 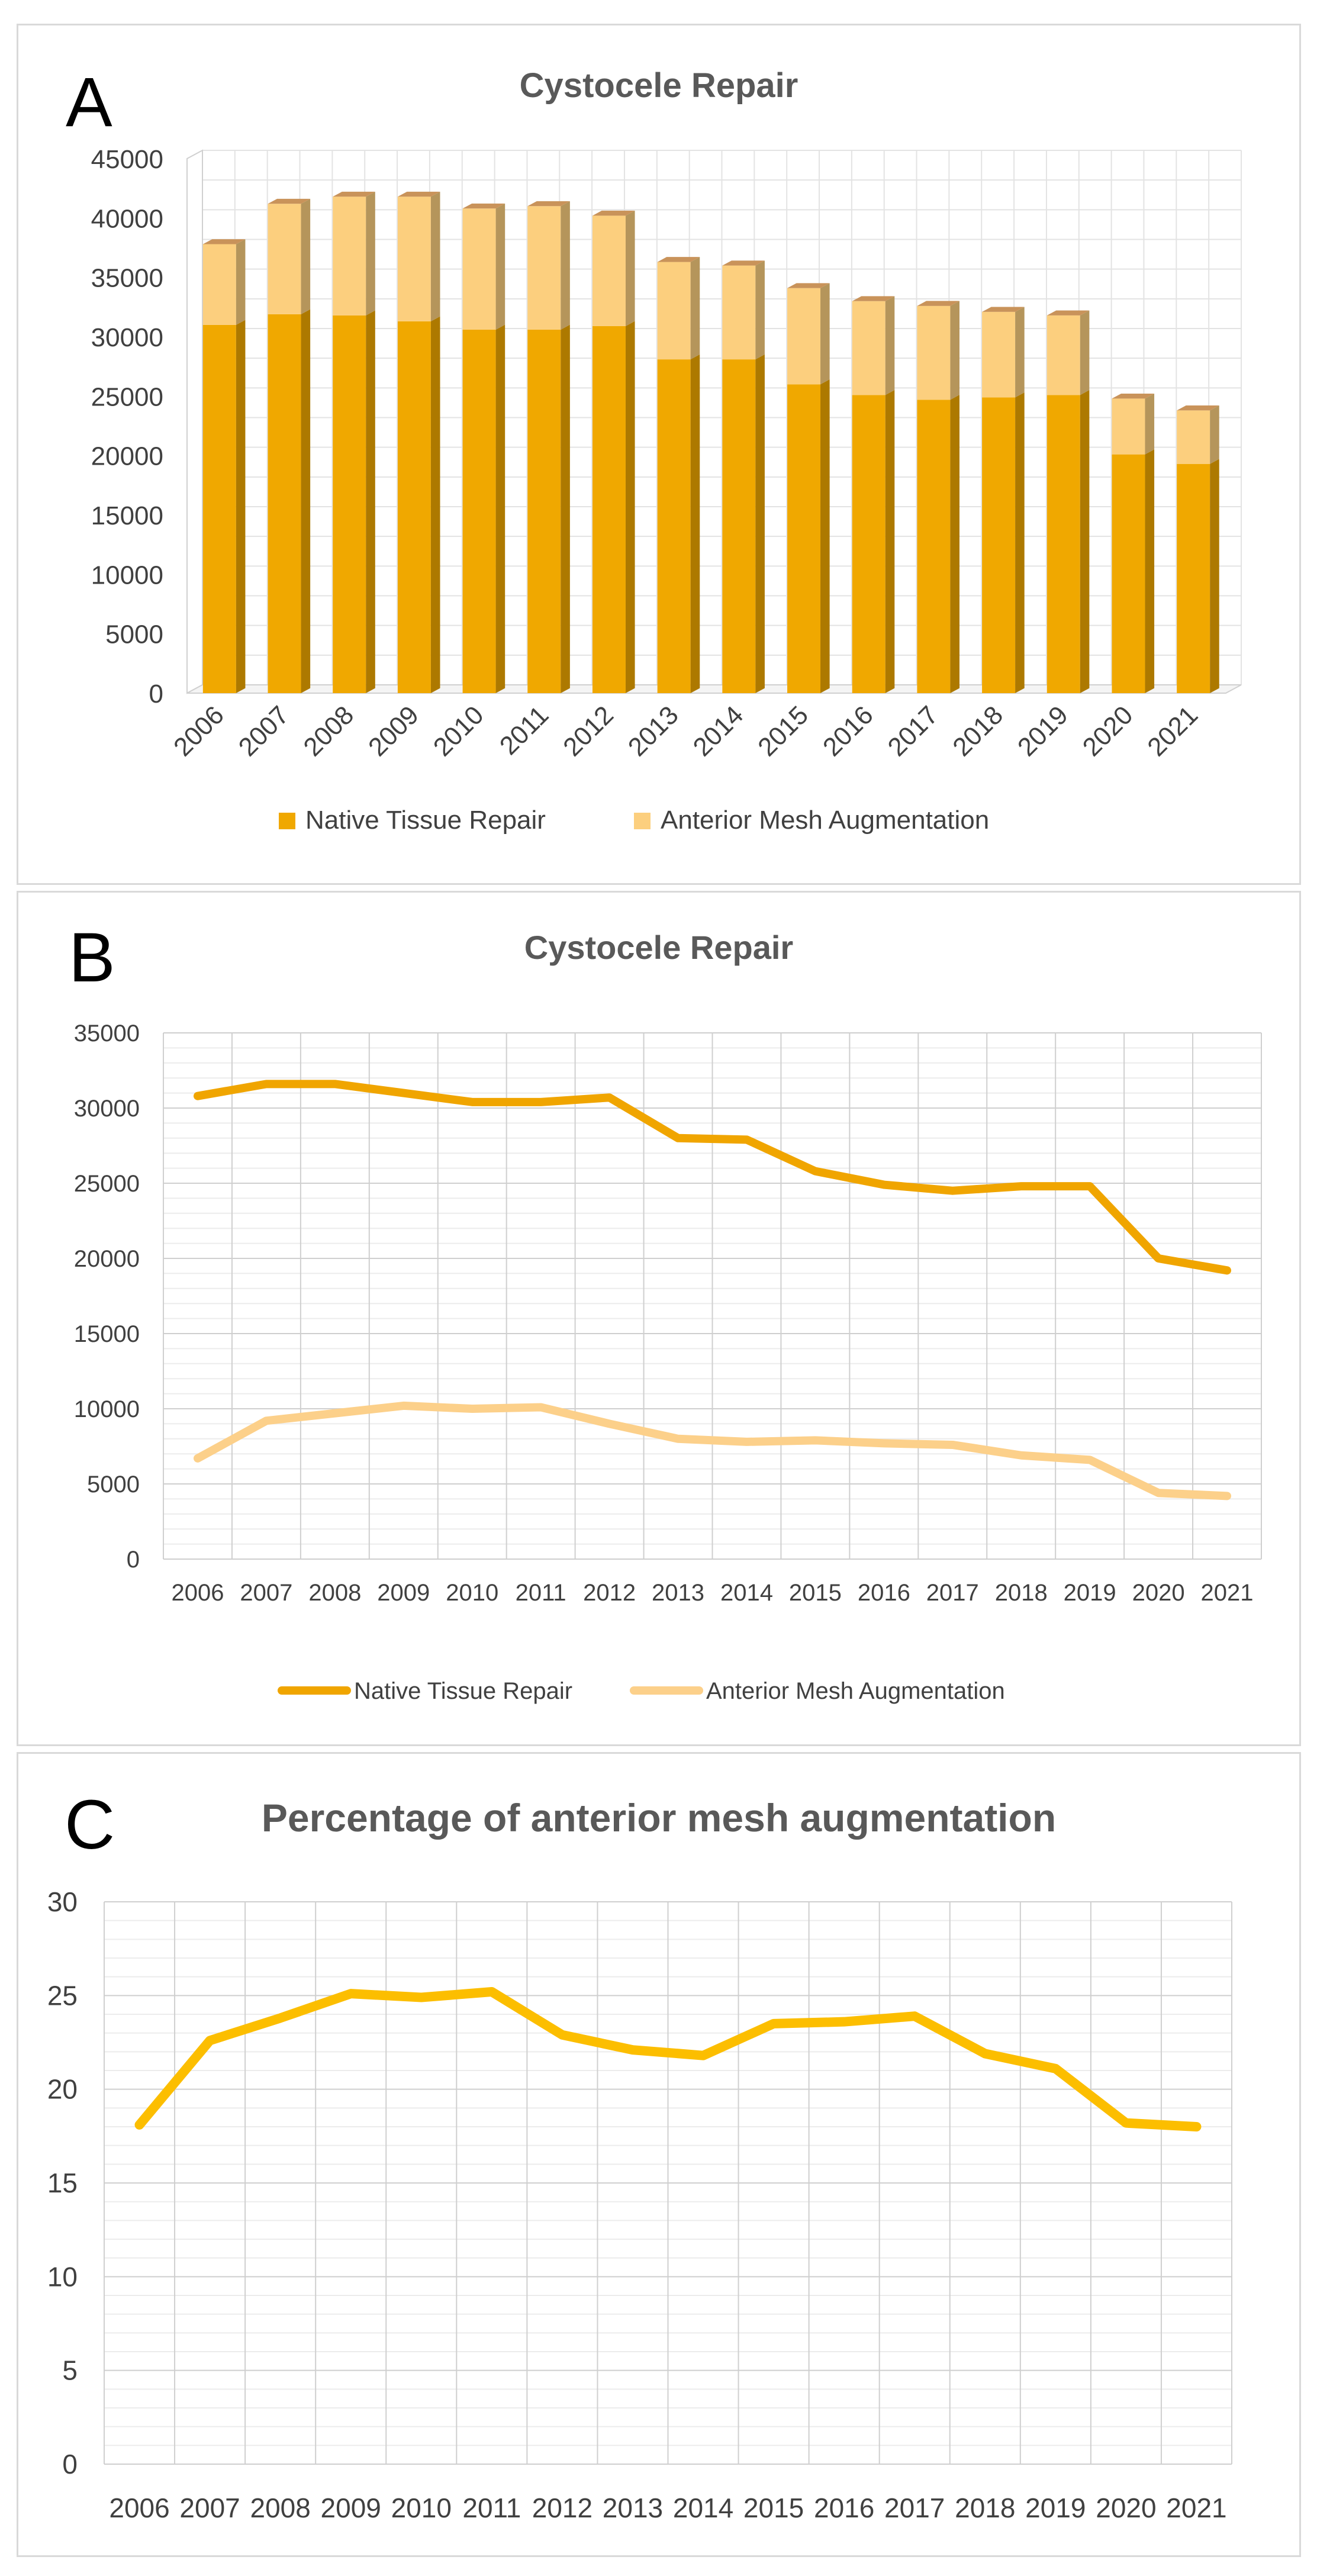 What do you see at coordinates (70, 2370) in the screenshot?
I see `y-tick-label: 5` at bounding box center [70, 2370].